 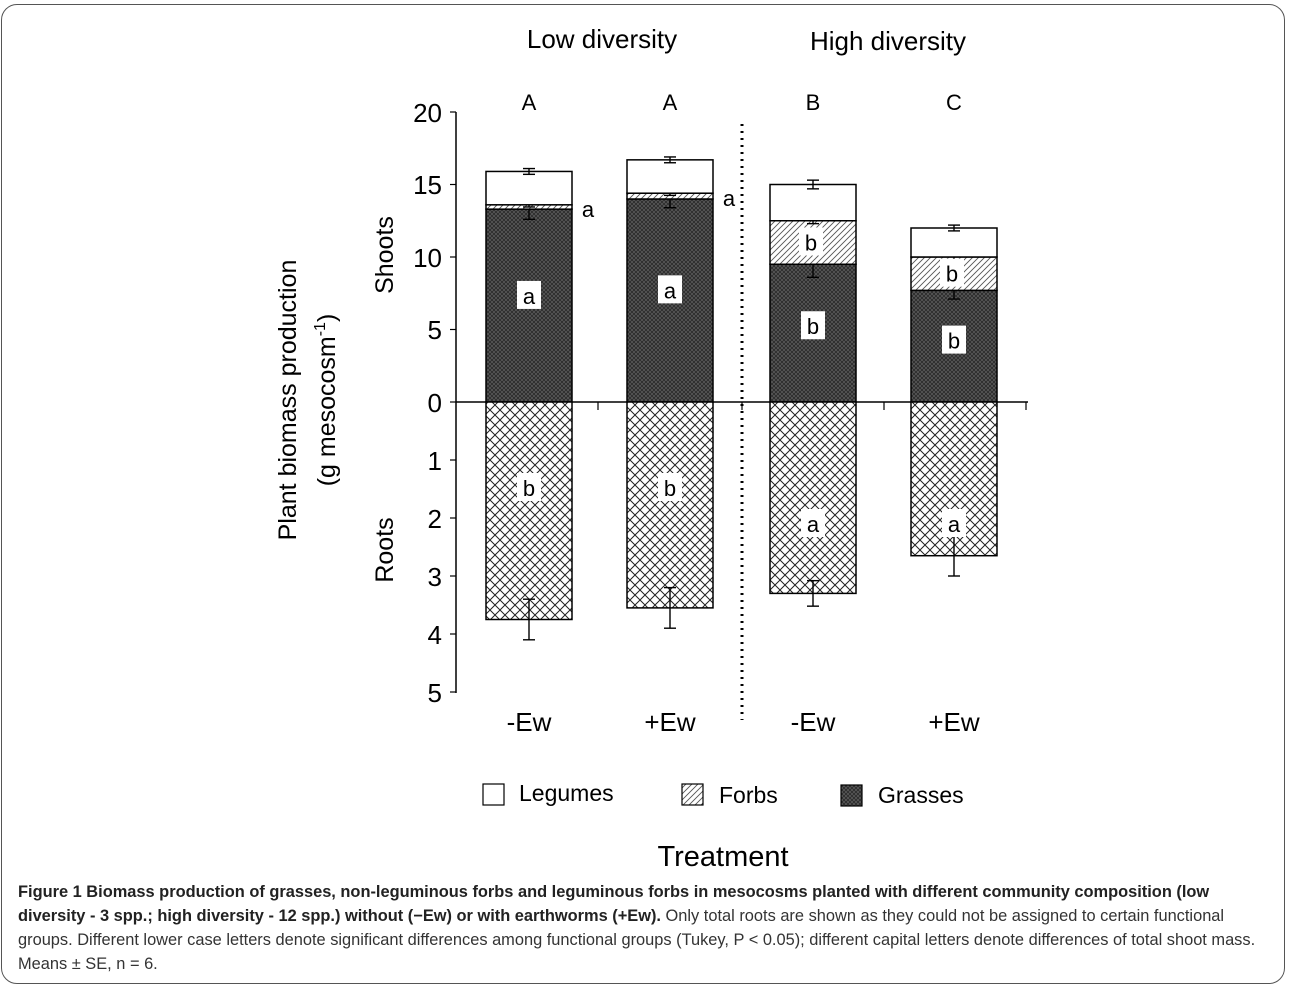 I want to click on root-y-ticks: 1 2 3 4 5, so click(x=442, y=577).